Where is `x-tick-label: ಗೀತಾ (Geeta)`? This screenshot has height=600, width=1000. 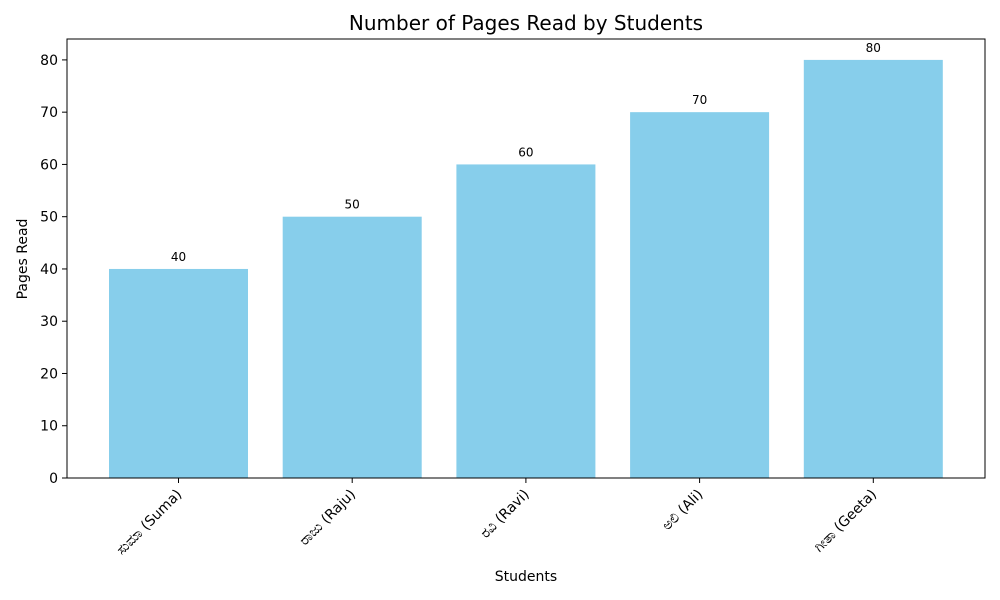
x-tick-label: ಗೀತಾ (Geeta) is located at coordinates (845, 521).